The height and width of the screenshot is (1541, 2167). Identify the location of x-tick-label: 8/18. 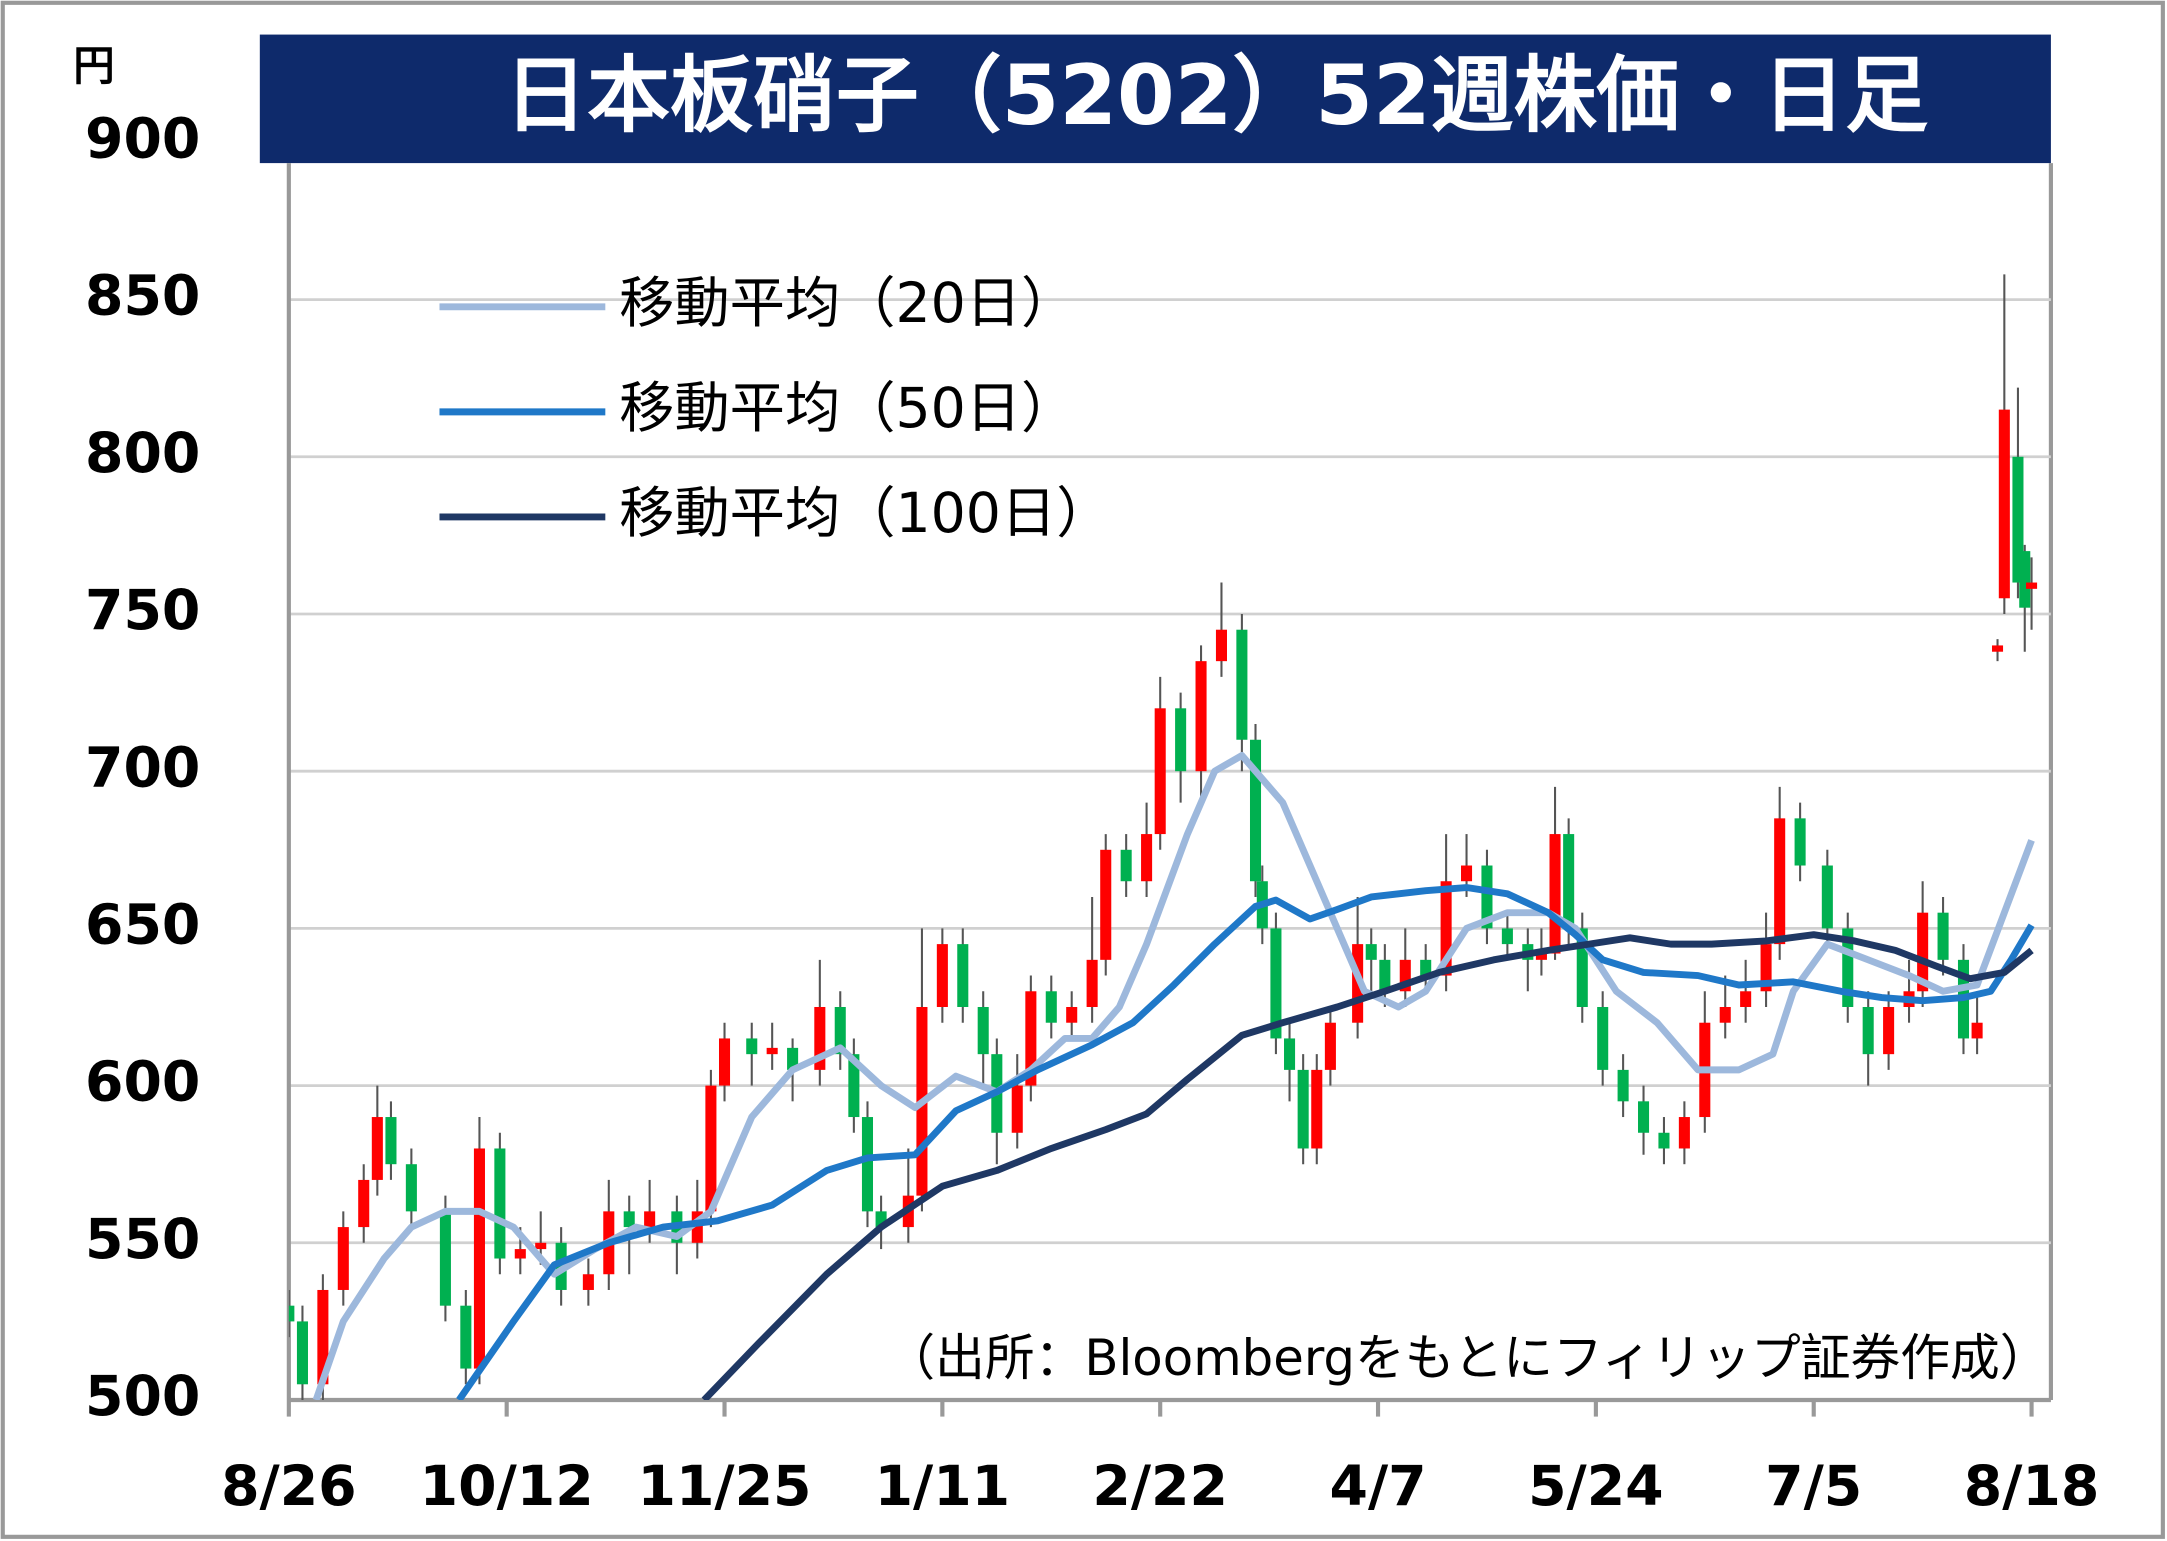
(2032, 1487).